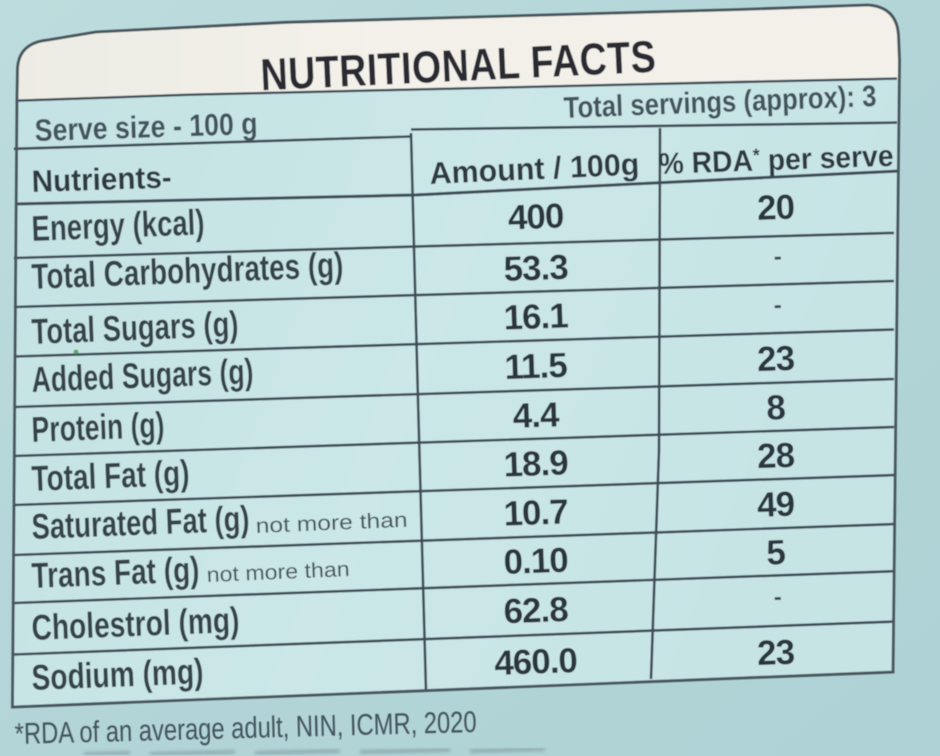 The image size is (940, 756). I want to click on svg-text: Sodium (mg), so click(117, 674).